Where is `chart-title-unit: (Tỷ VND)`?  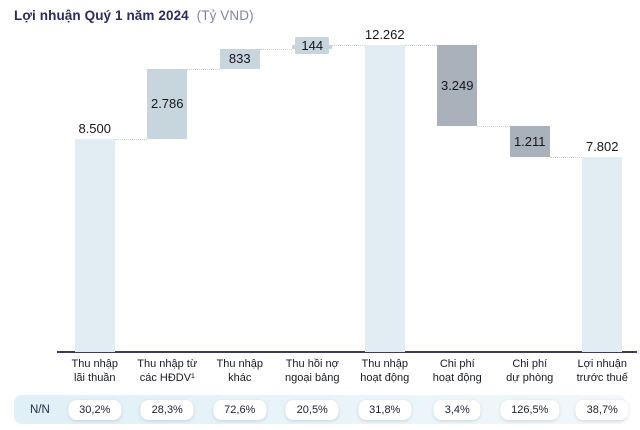
chart-title-unit: (Tỷ VND) is located at coordinates (225, 15).